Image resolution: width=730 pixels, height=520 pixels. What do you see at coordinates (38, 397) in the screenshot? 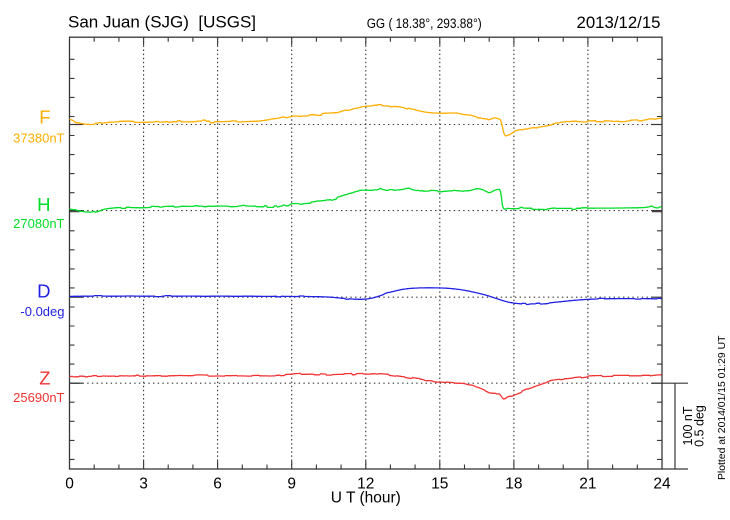
I see `svg-text: 25690nT` at bounding box center [38, 397].